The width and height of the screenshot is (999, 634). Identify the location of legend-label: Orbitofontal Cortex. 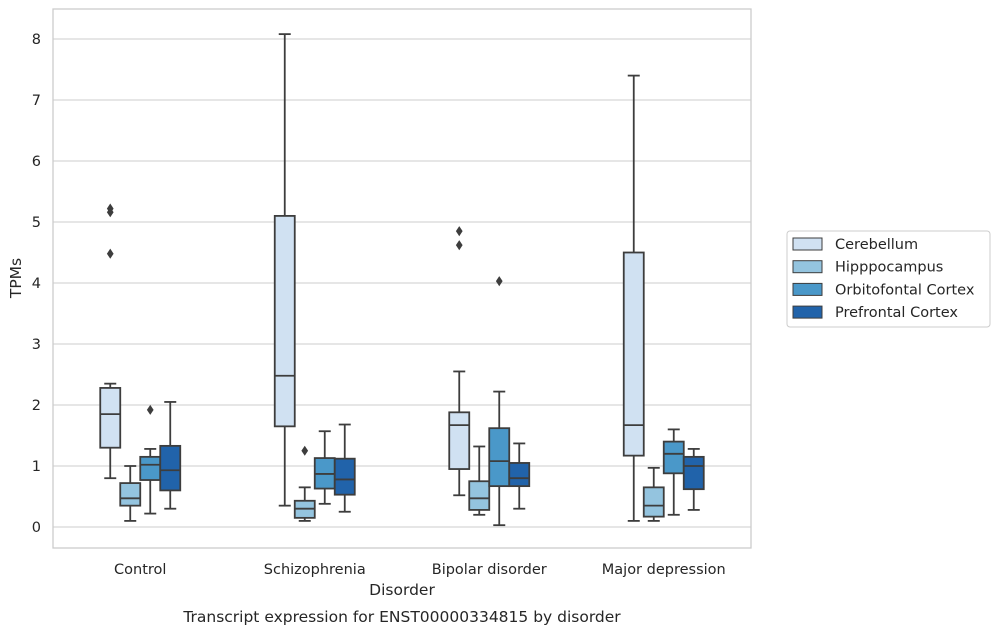
(905, 290).